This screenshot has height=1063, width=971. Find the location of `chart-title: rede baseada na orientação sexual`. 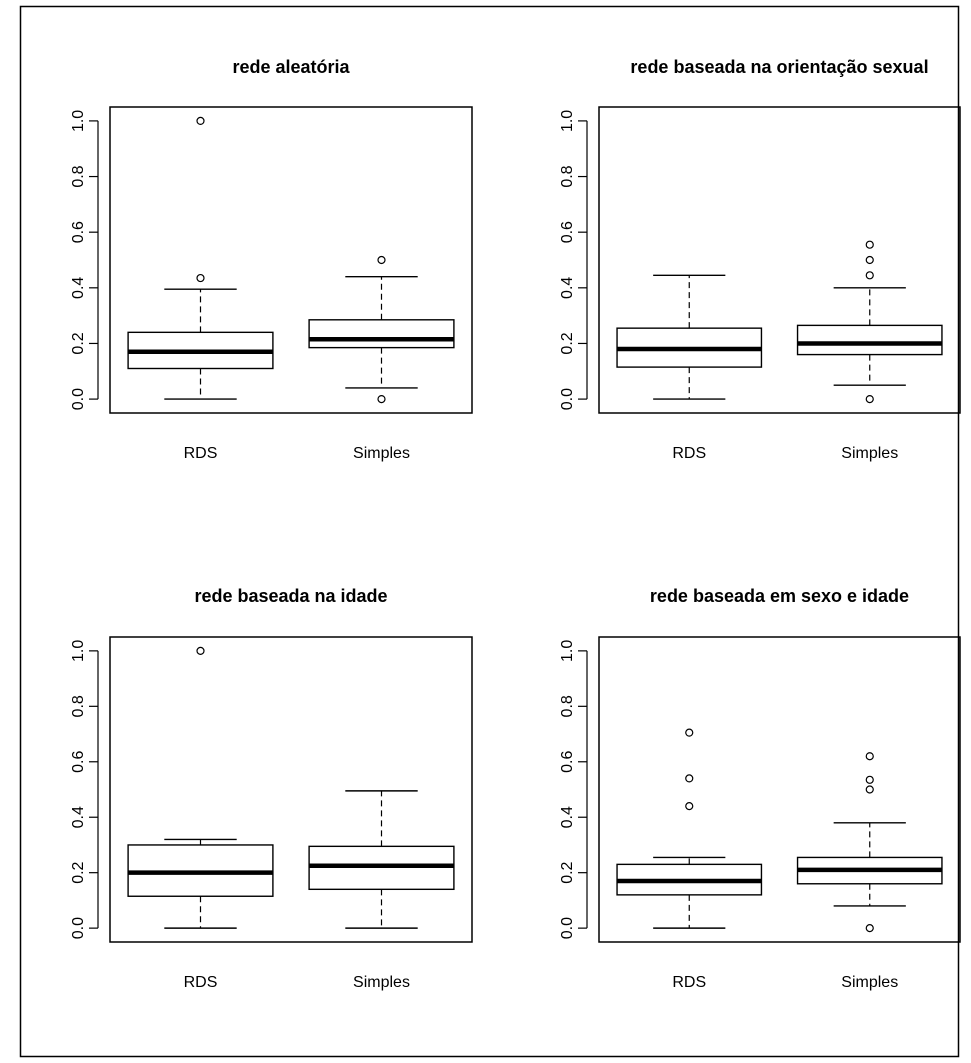

chart-title: rede baseada na orientação sexual is located at coordinates (779, 67).